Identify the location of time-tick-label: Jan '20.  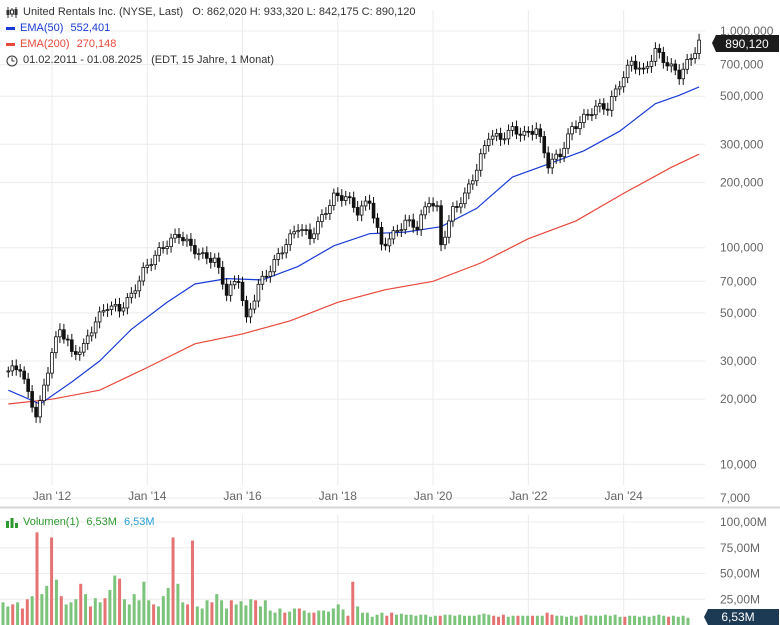
(433, 496).